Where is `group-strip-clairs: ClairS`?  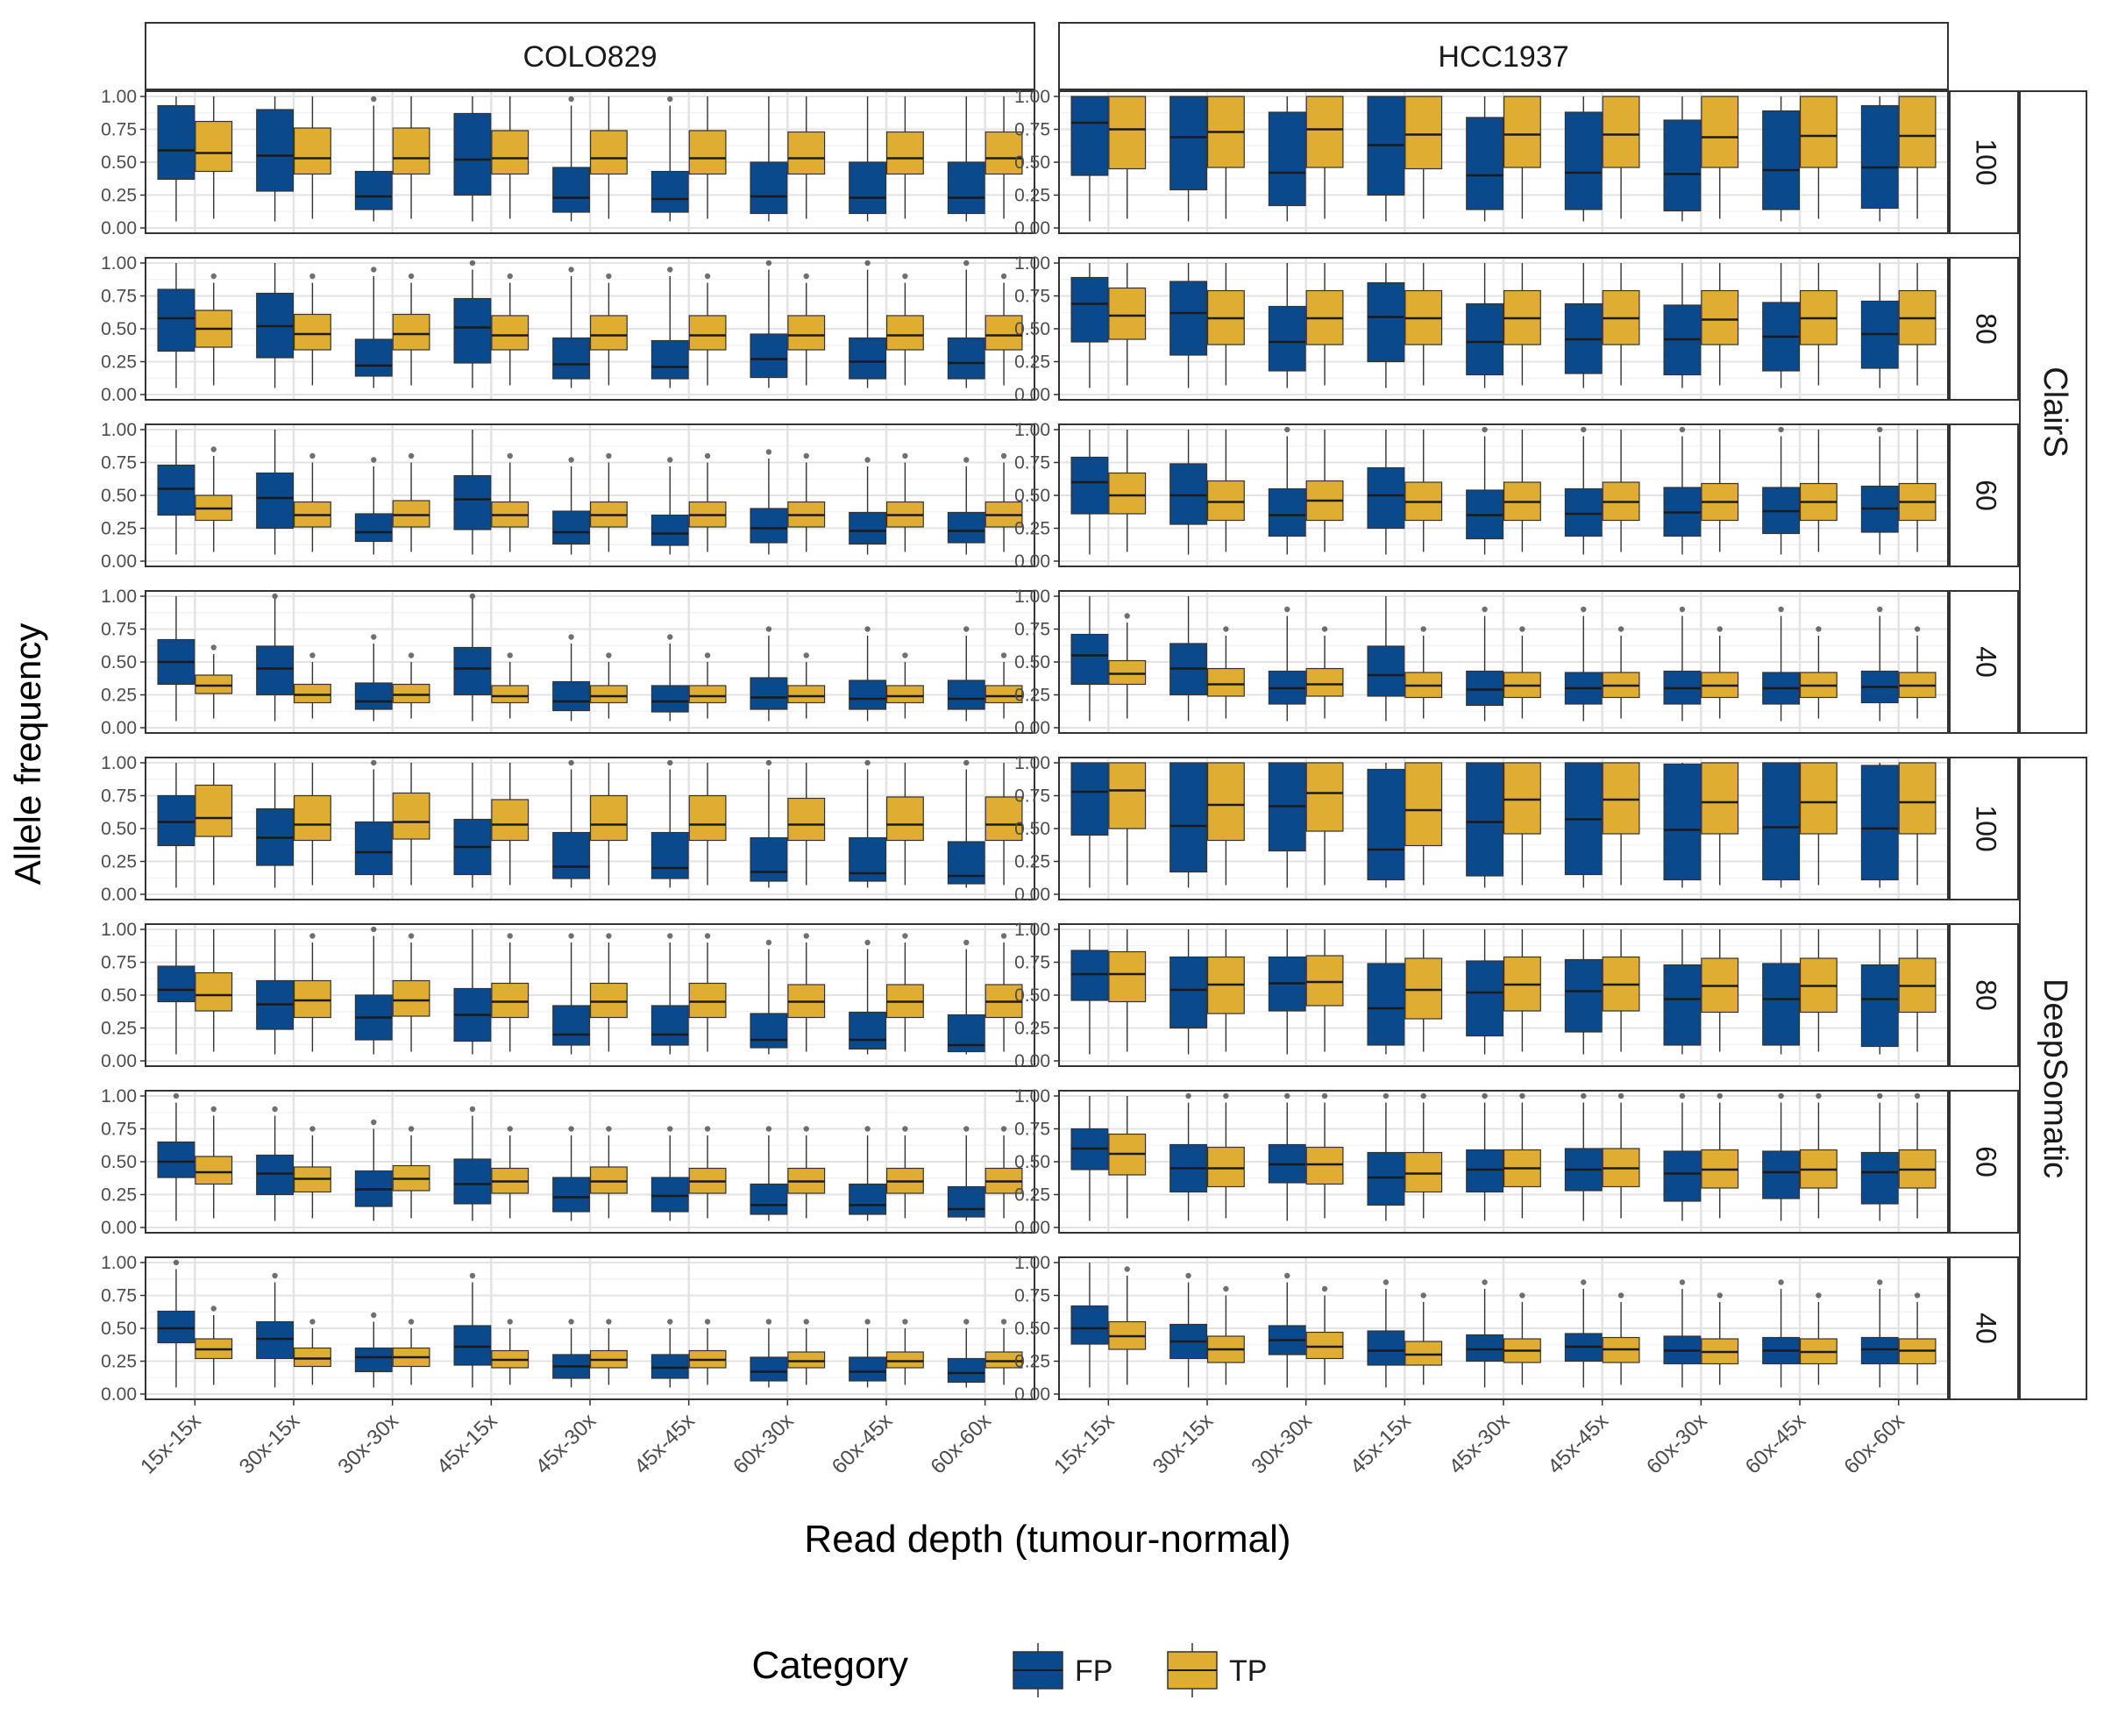
group-strip-clairs: ClairS is located at coordinates (2053, 412).